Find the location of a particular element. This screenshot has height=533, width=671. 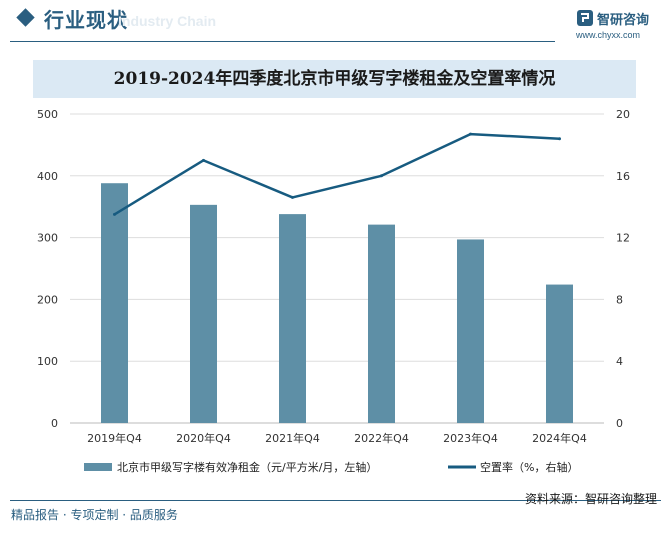

section-subtitle: Industry Chain is located at coordinates (167, 21).